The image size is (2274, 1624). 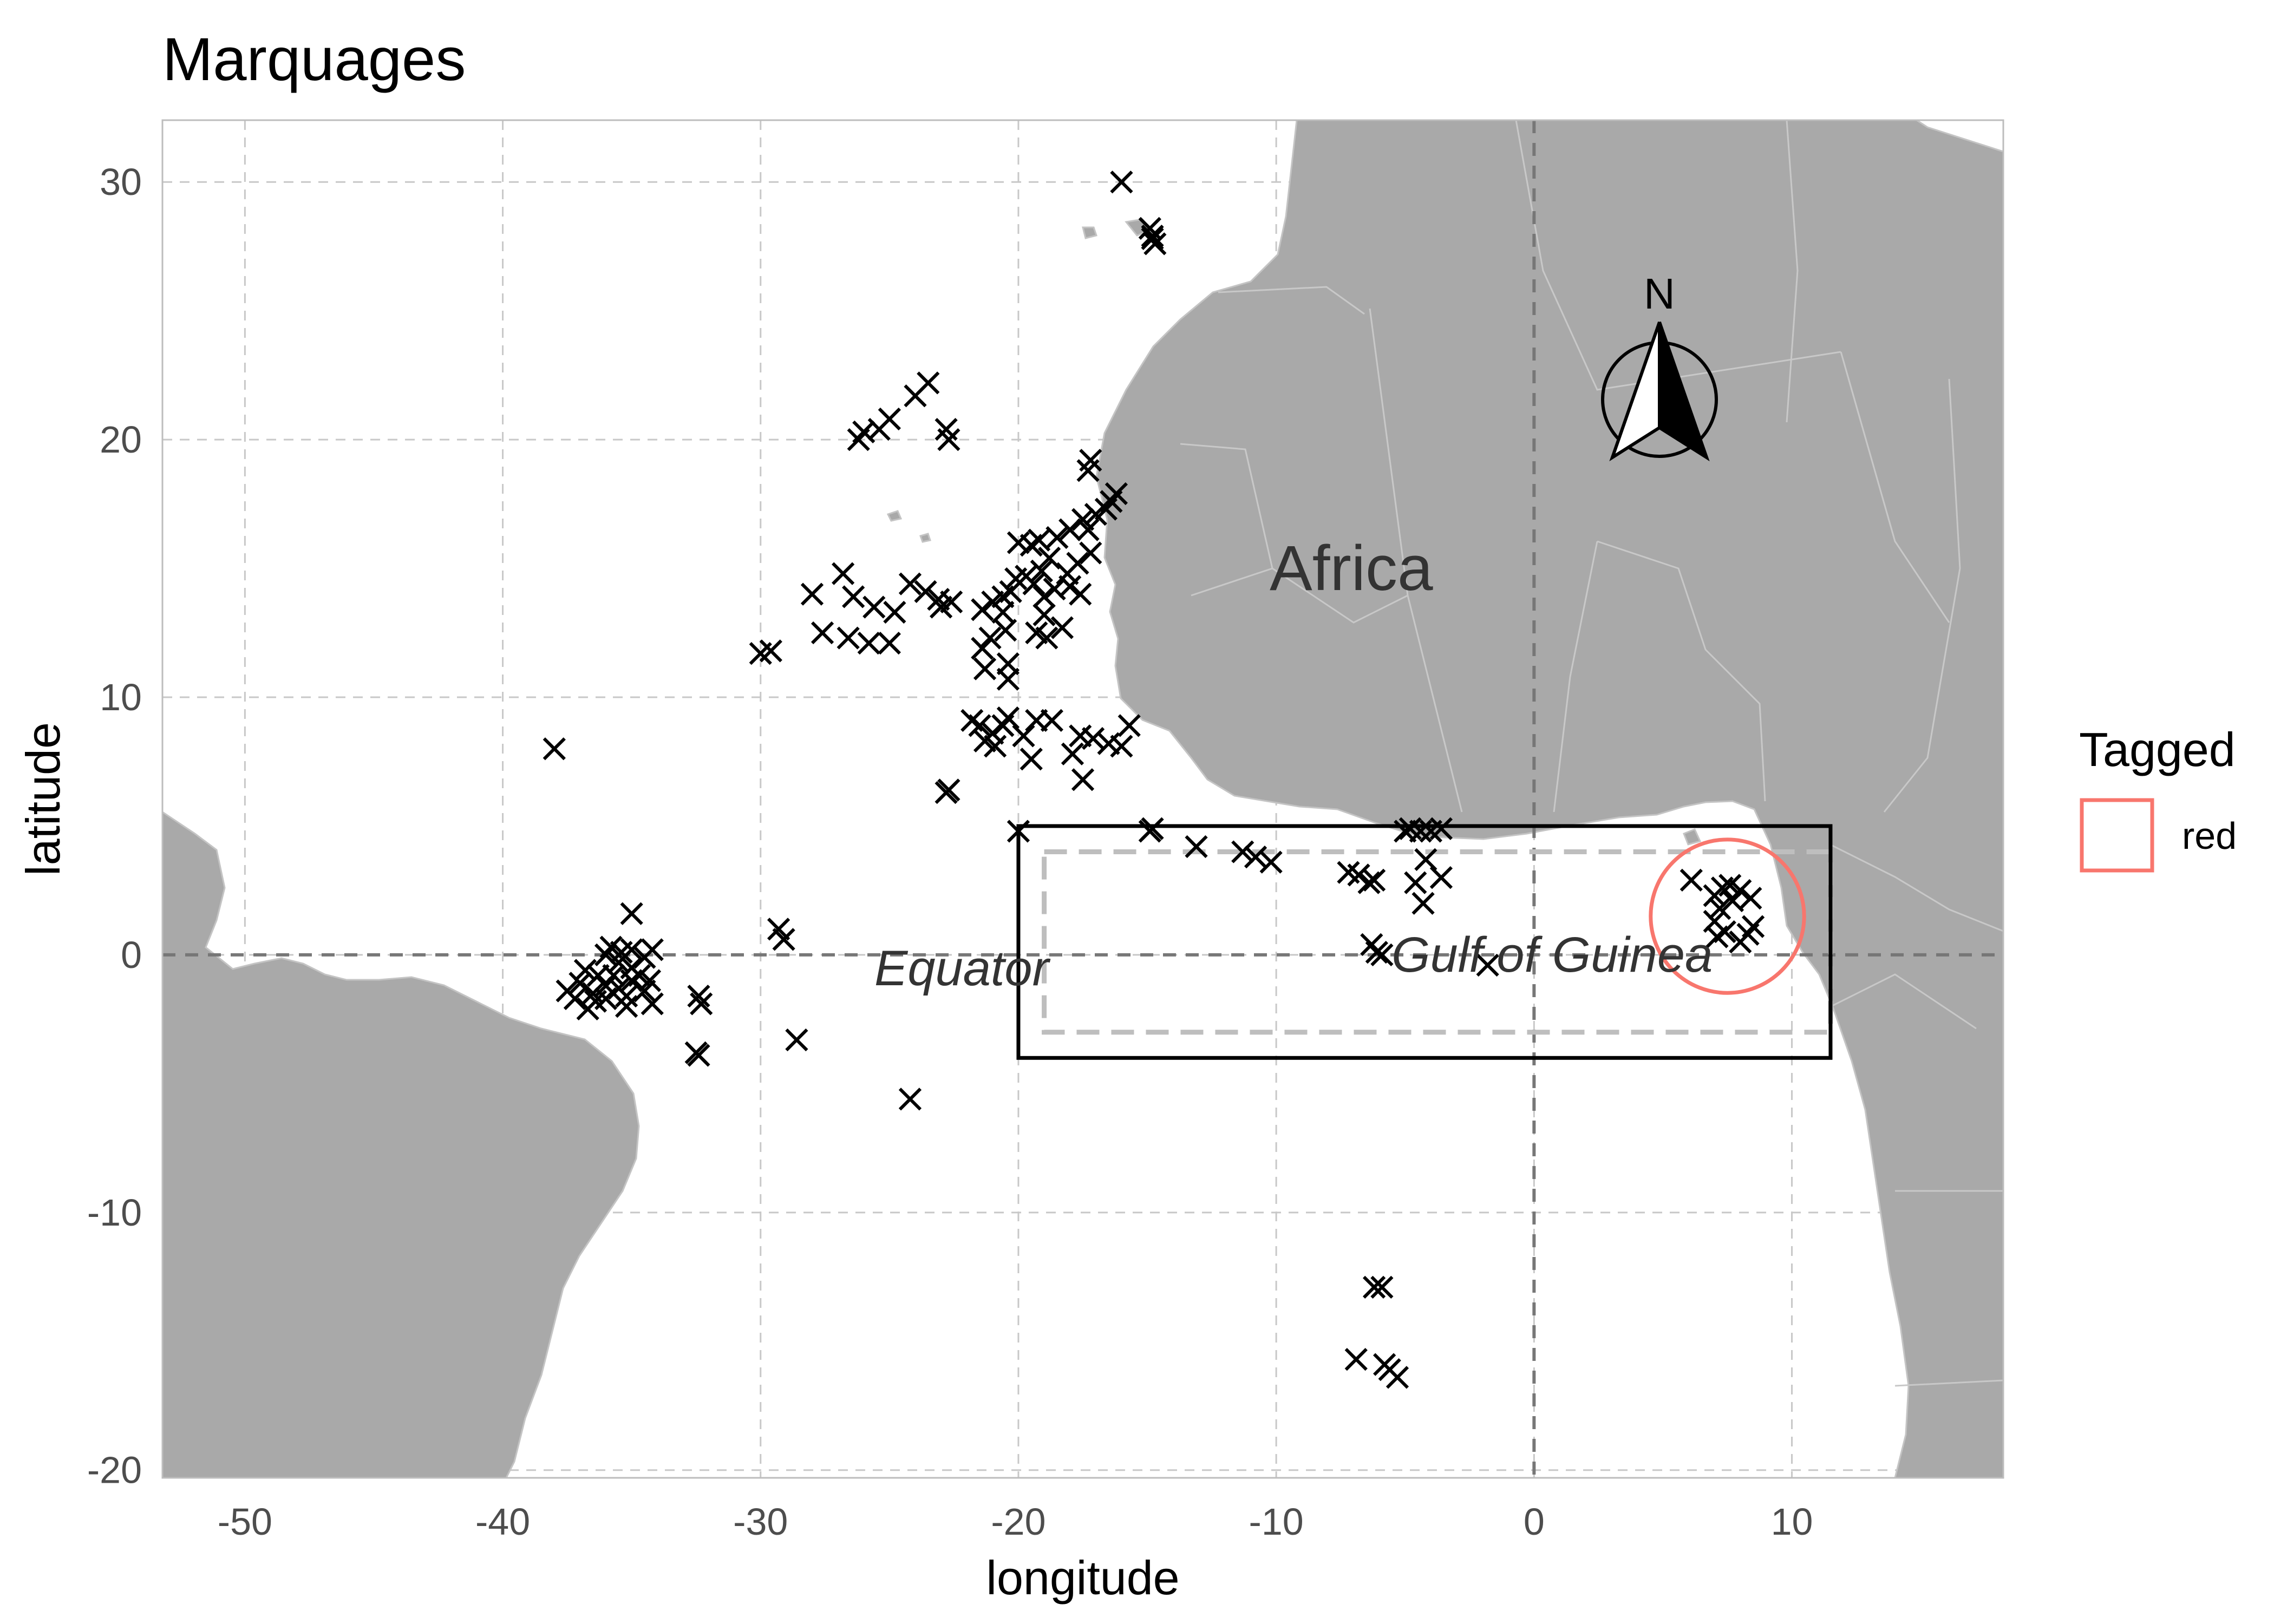 I want to click on x-tick-label: -30, so click(x=761, y=1522).